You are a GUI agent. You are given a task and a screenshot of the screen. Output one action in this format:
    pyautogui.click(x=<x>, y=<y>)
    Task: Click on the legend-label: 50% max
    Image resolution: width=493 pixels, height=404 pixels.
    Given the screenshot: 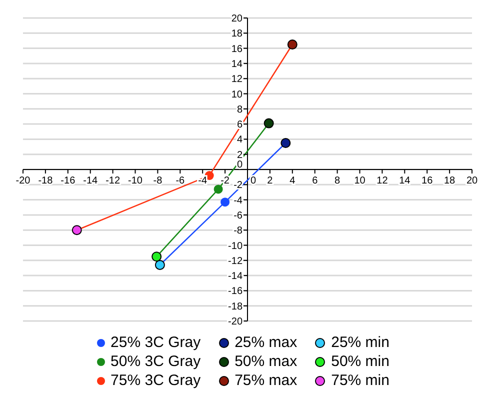 What is the action you would take?
    pyautogui.click(x=266, y=361)
    